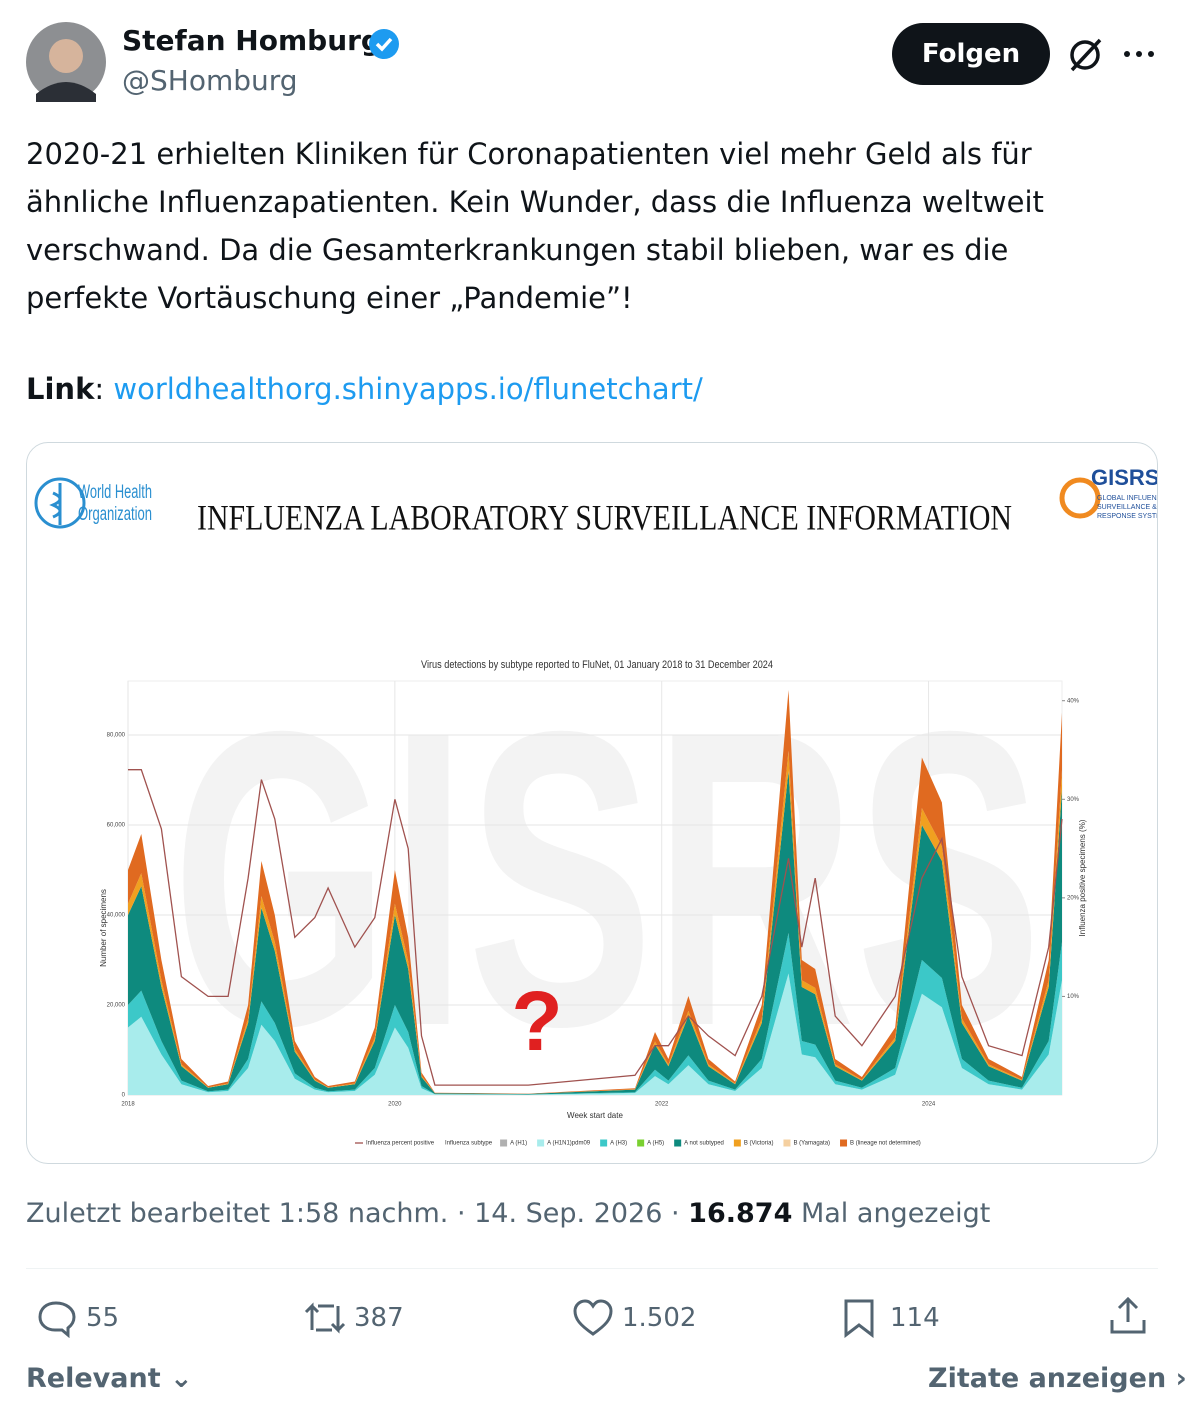 This screenshot has height=1414, width=1186. I want to click on author-name: Stefan Homburg, so click(251, 40).